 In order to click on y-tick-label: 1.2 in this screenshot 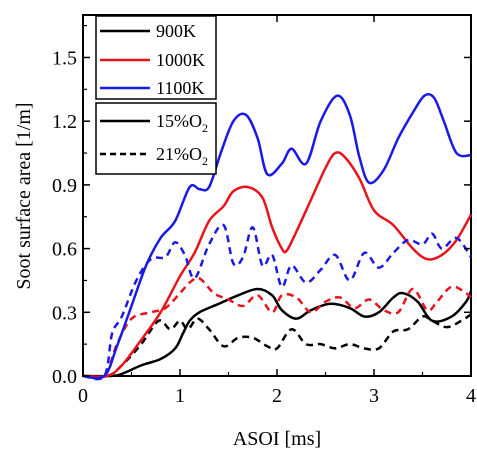, I will do `click(64, 122)`.